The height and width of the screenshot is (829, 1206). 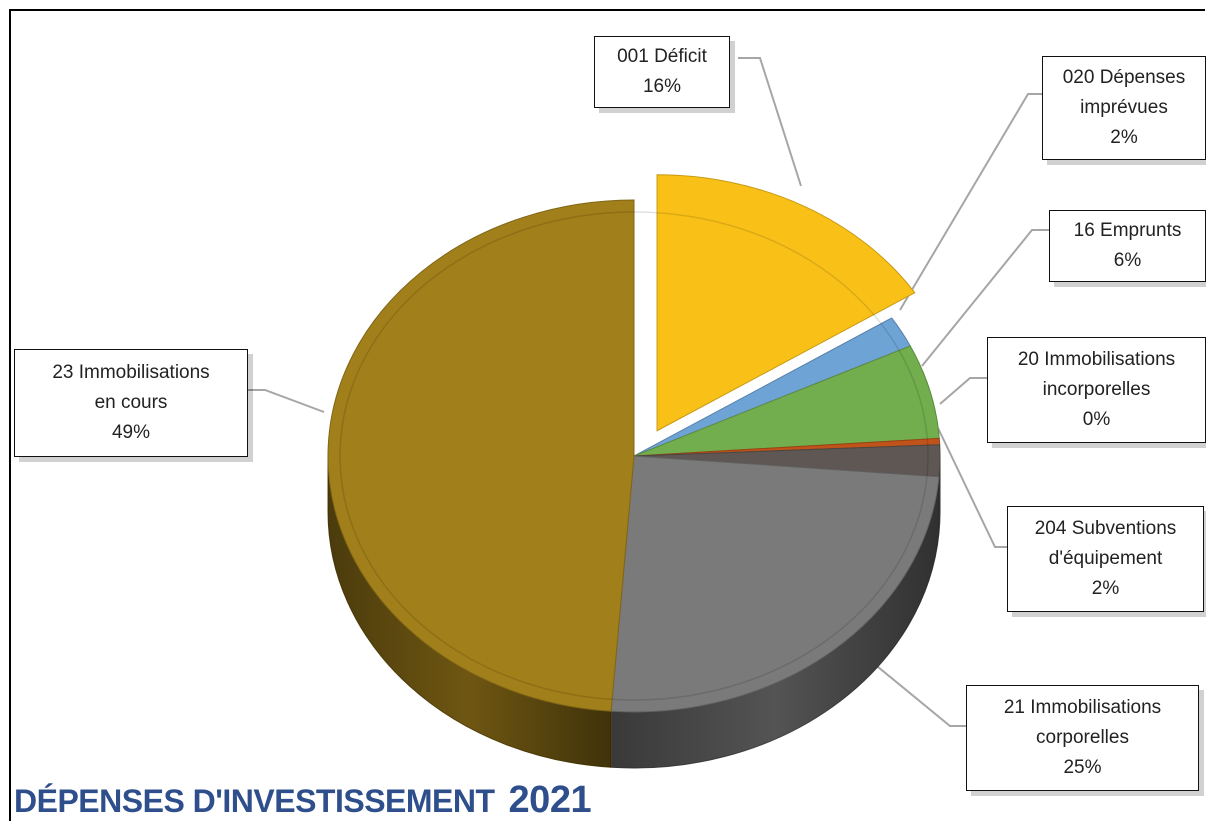 I want to click on data-label-001: 001 Déficit 16%, so click(x=662, y=72).